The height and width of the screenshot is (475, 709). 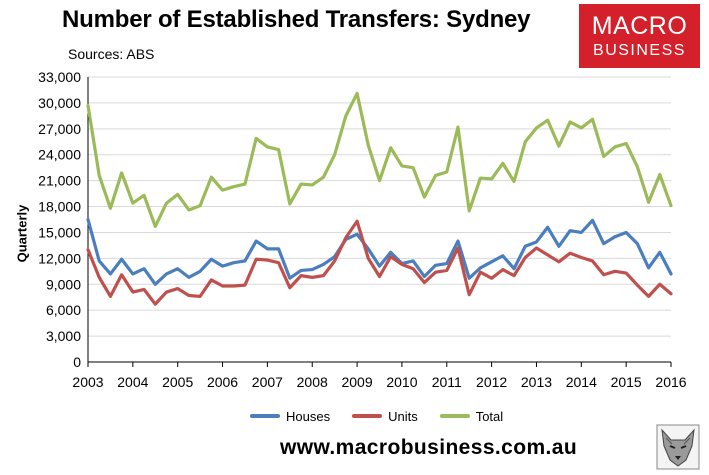 I want to click on y-tick-label: 24,000, so click(x=59, y=155).